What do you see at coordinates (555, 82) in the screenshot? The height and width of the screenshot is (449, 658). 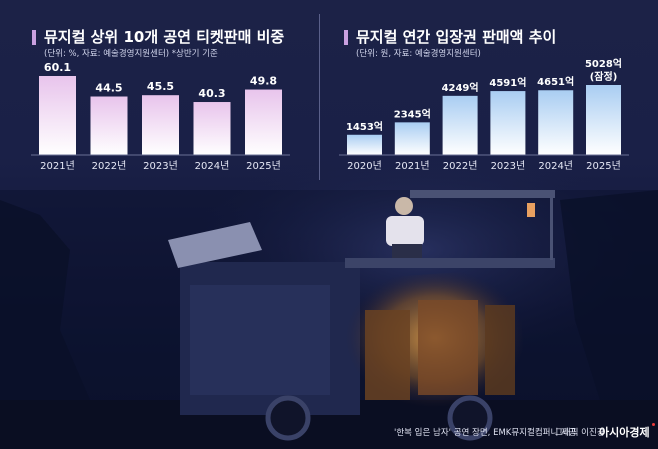 I see `value-label: 4651억` at bounding box center [555, 82].